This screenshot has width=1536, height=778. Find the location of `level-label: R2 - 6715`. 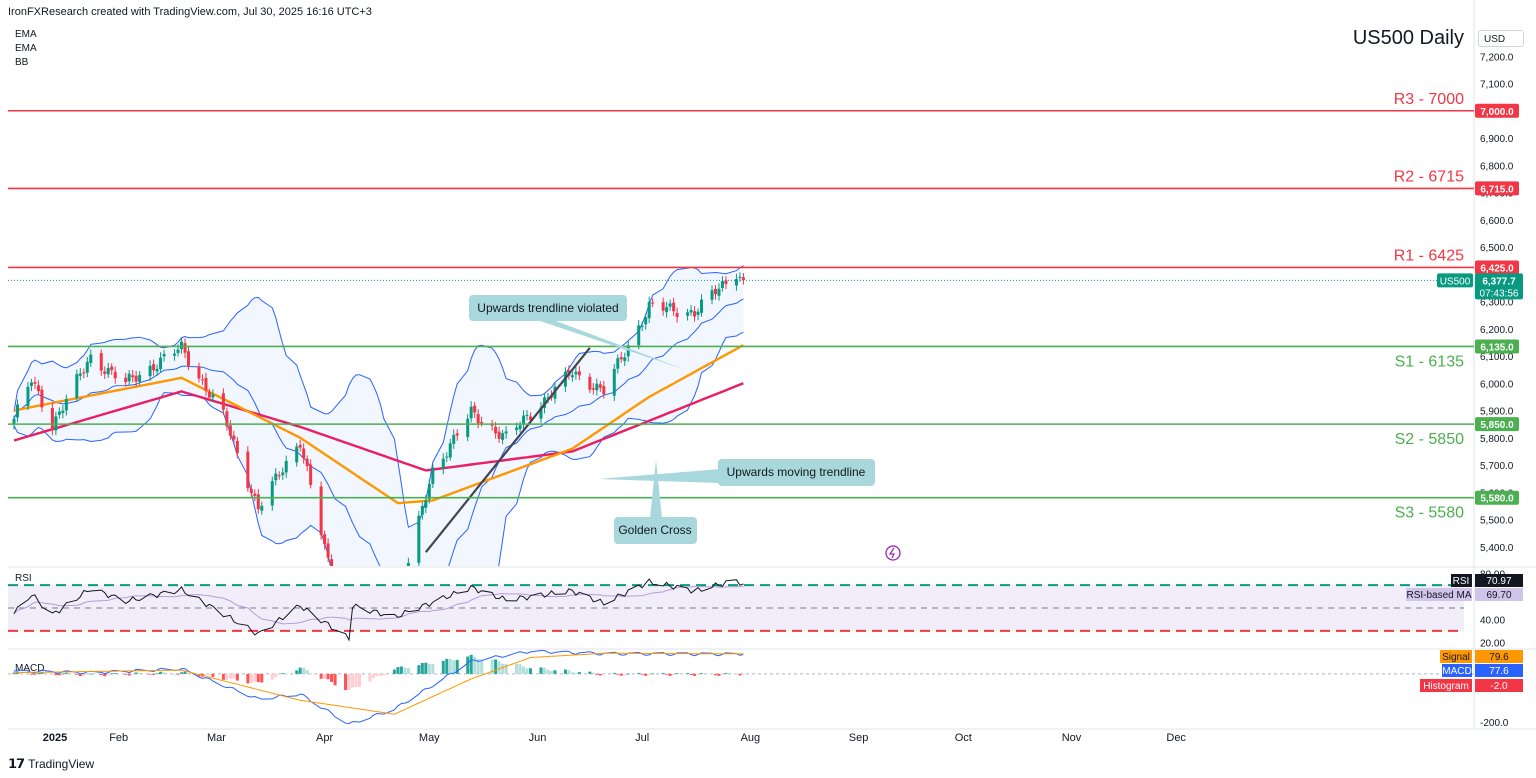

level-label: R2 - 6715 is located at coordinates (1429, 176).